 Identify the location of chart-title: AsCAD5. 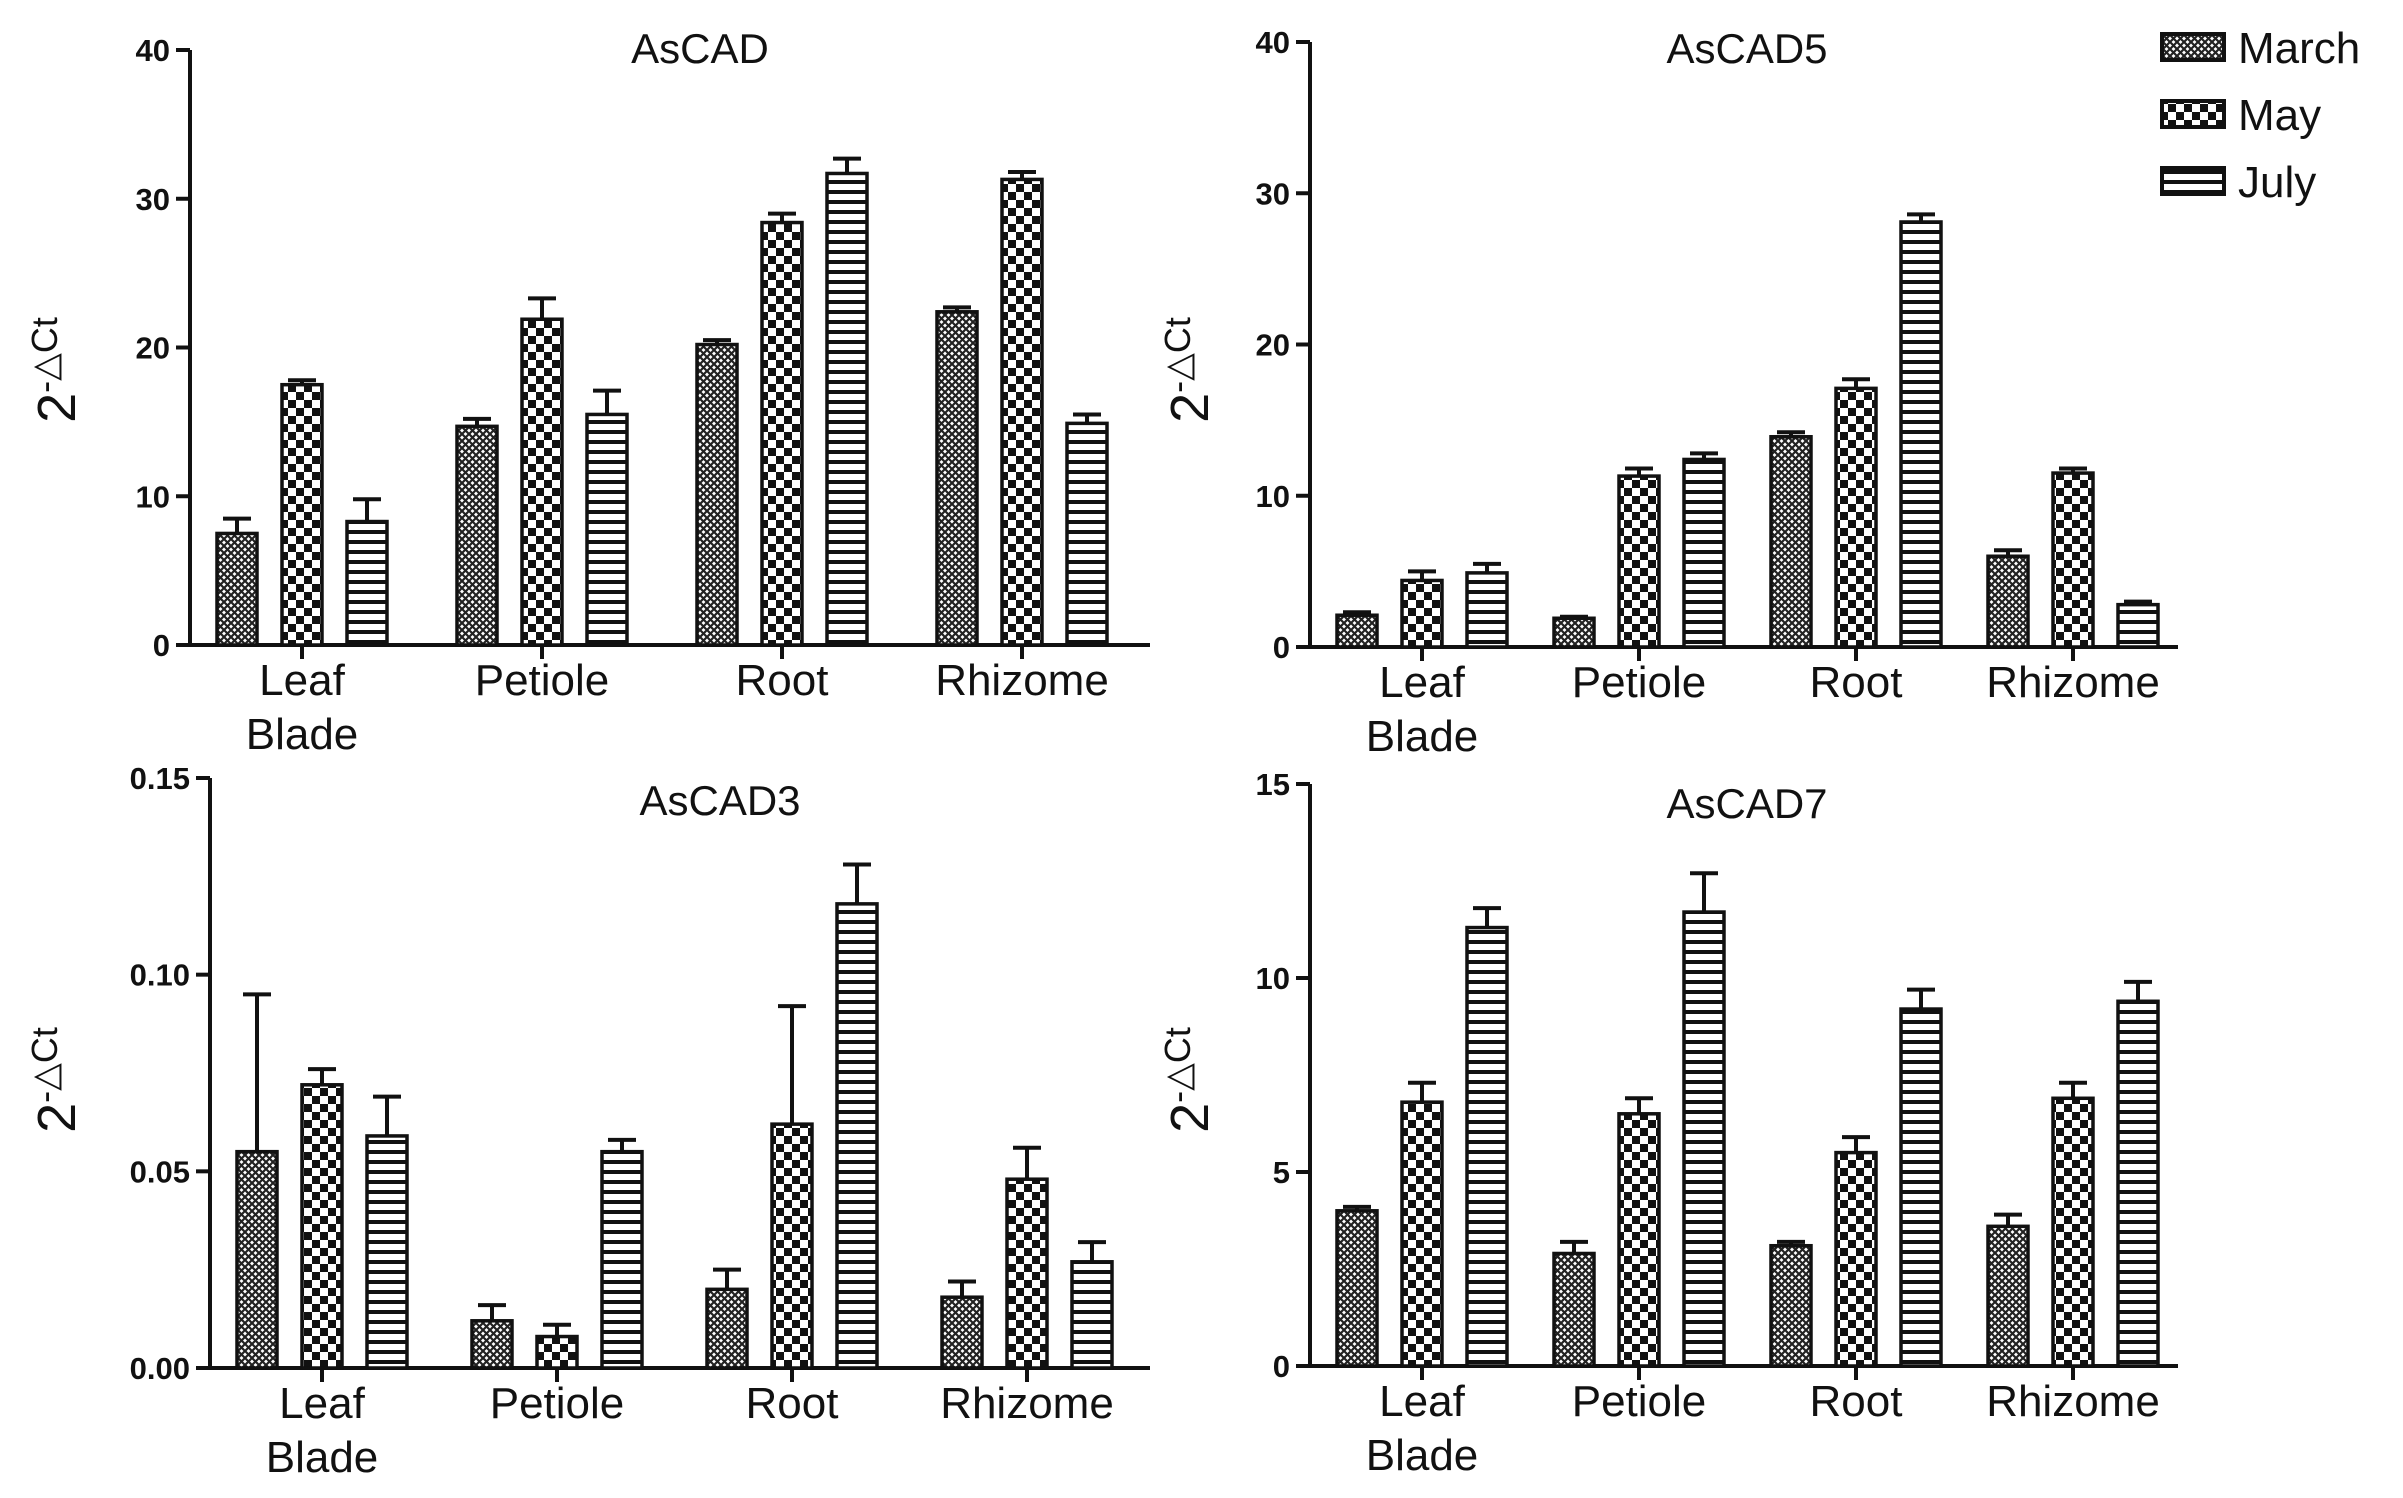
(1746, 48).